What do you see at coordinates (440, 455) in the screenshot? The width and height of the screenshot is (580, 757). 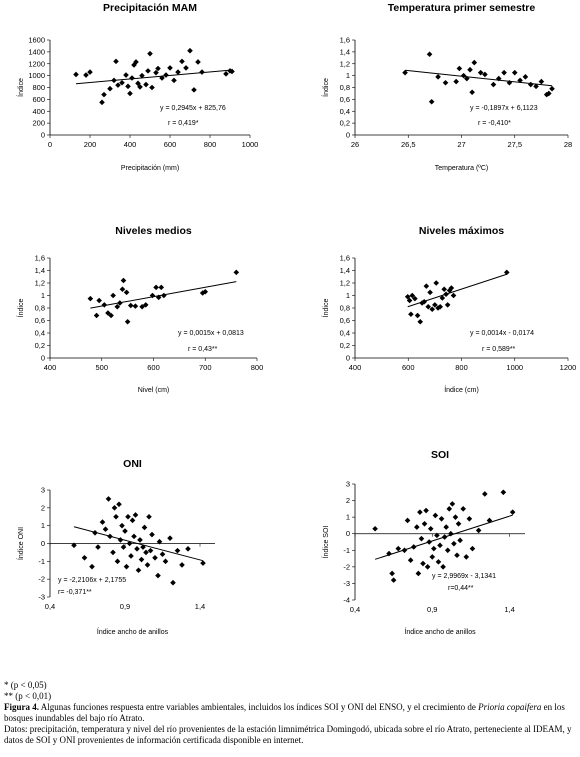 I see `chart-title: SOI` at bounding box center [440, 455].